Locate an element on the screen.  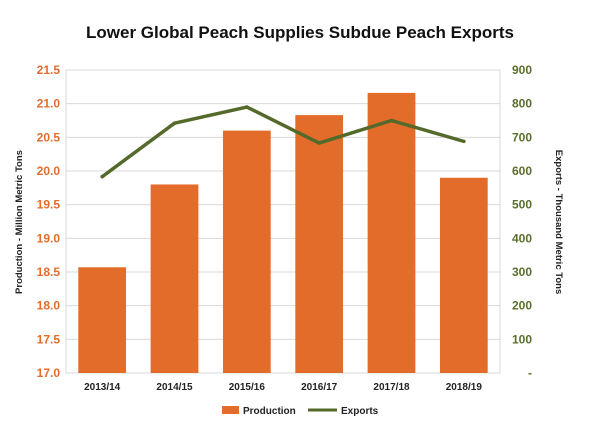
right-tick-label: 900 is located at coordinates (522, 70).